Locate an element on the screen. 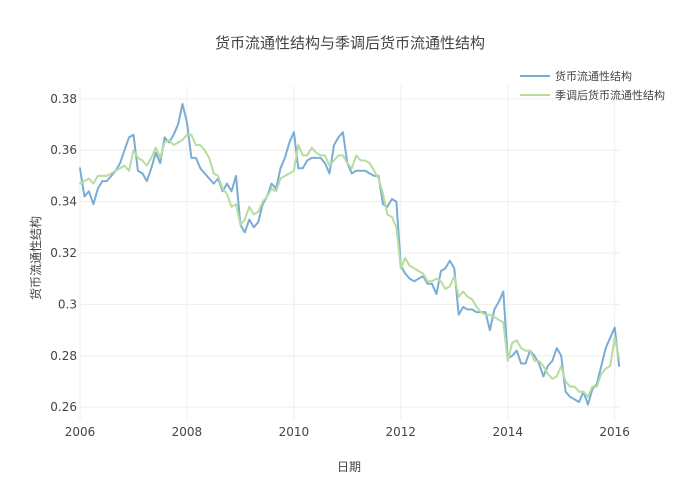 The width and height of the screenshot is (700, 500). y-tick-label: 0.36 is located at coordinates (63, 150).